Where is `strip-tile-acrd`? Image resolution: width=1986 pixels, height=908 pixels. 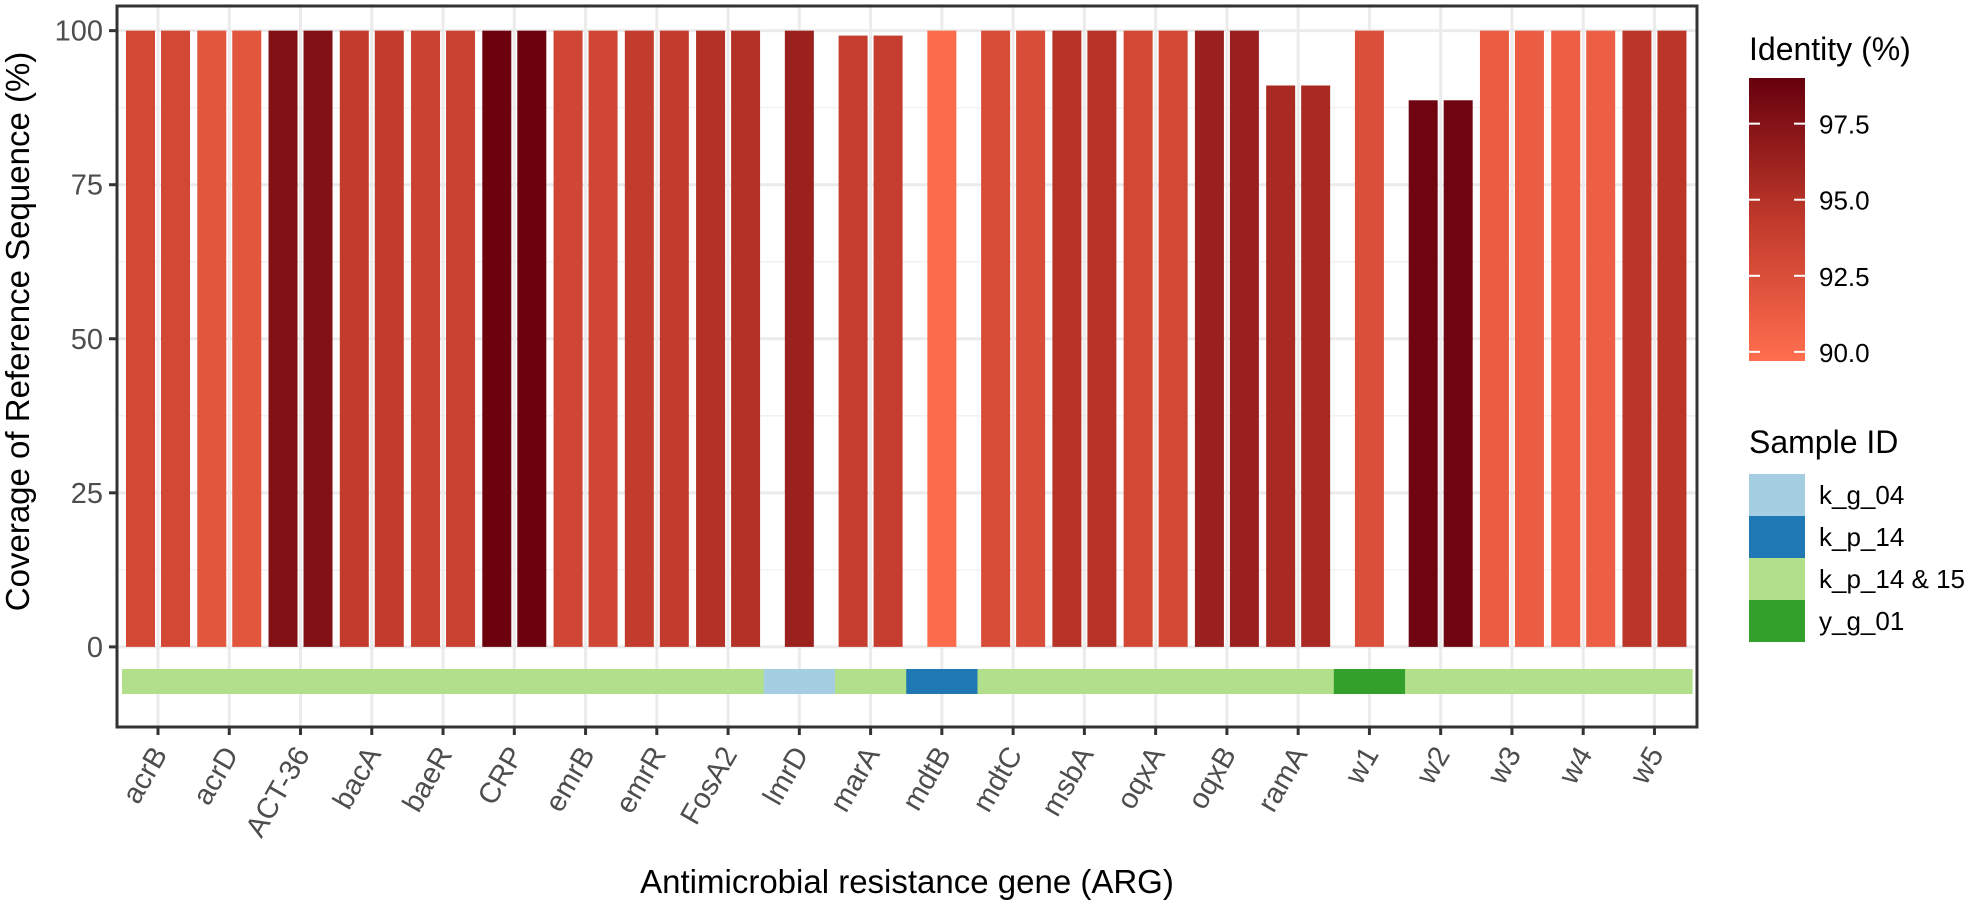 strip-tile-acrd is located at coordinates (229, 681).